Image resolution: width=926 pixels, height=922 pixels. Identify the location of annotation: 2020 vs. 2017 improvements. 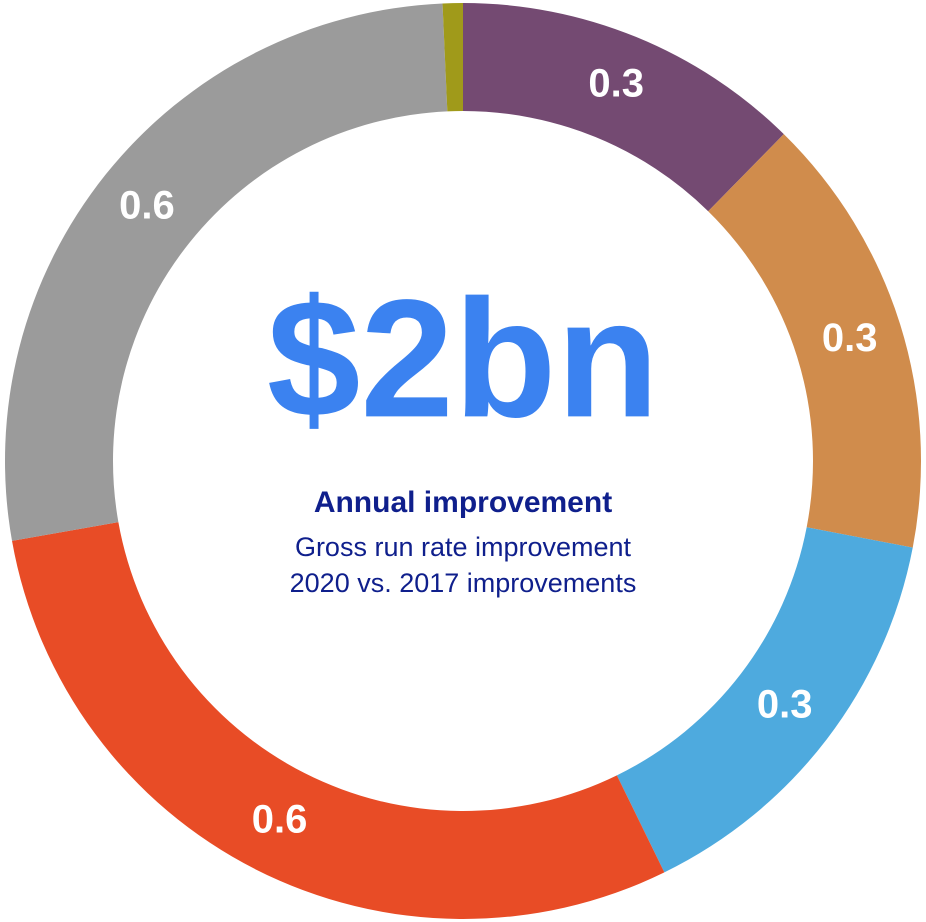
(463, 583).